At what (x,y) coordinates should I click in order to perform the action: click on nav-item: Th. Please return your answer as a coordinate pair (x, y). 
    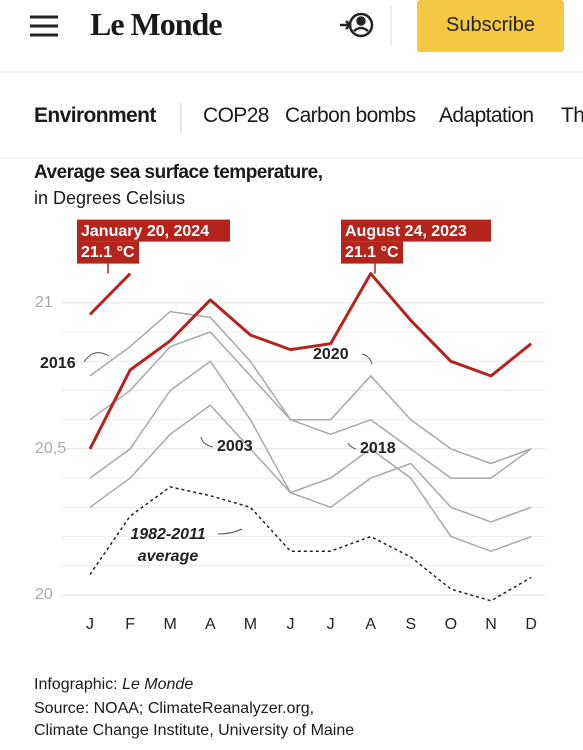
    Looking at the image, I should click on (572, 115).